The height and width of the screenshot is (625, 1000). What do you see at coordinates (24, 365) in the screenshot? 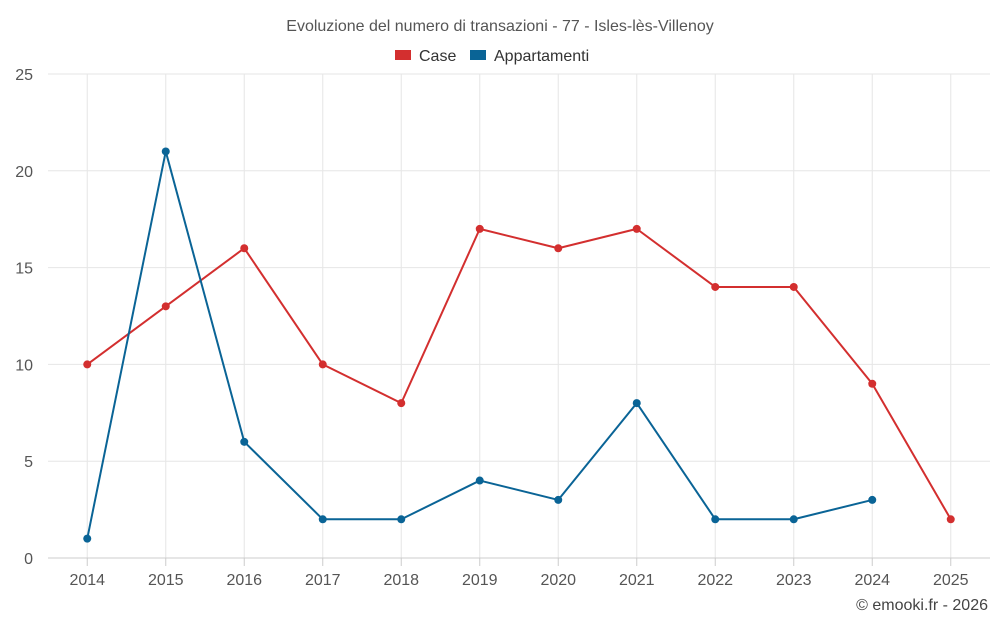
I see `y-tick-label: 10` at bounding box center [24, 365].